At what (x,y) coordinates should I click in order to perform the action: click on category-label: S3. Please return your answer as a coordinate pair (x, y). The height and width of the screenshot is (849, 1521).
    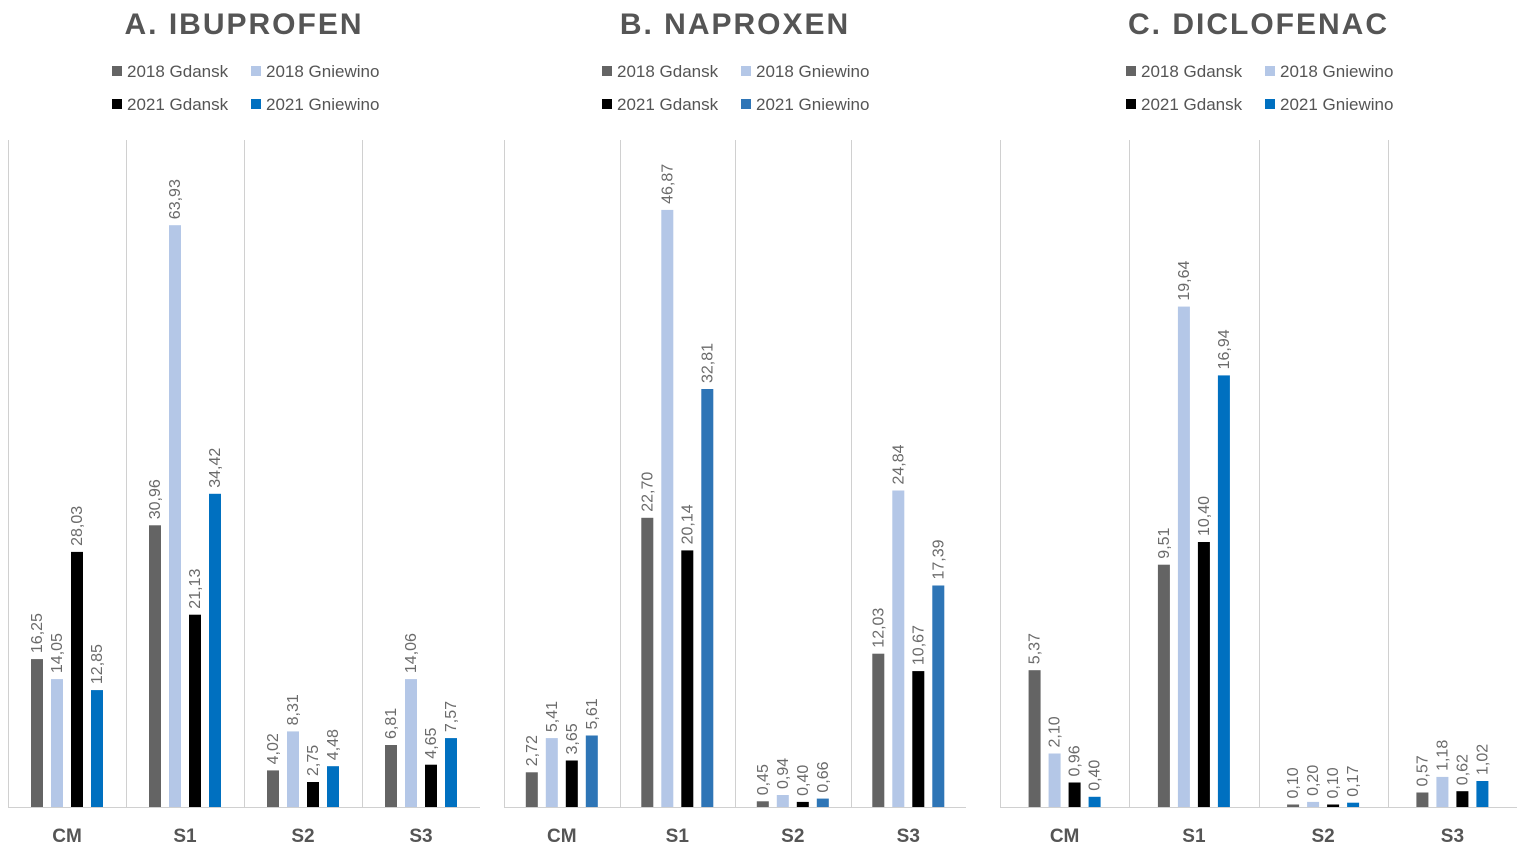
    Looking at the image, I should click on (420, 836).